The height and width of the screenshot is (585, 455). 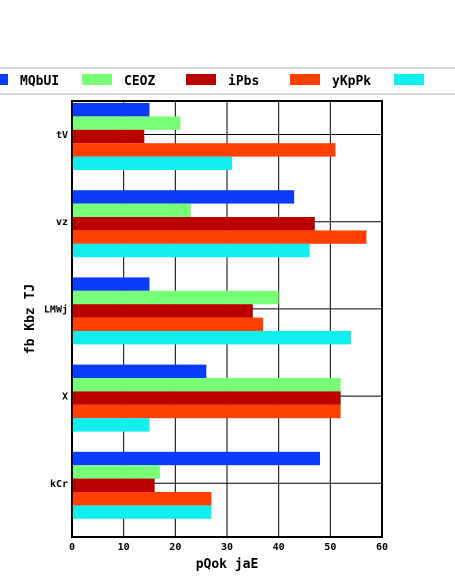 I want to click on legend-label-mqbui: MQbUI, so click(x=39, y=81).